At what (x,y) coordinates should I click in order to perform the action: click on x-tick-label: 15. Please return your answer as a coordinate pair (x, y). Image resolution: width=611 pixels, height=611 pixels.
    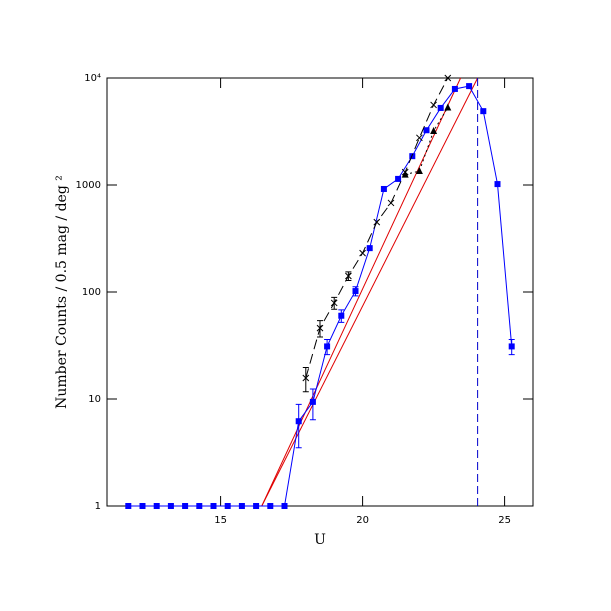
    Looking at the image, I should click on (220, 520).